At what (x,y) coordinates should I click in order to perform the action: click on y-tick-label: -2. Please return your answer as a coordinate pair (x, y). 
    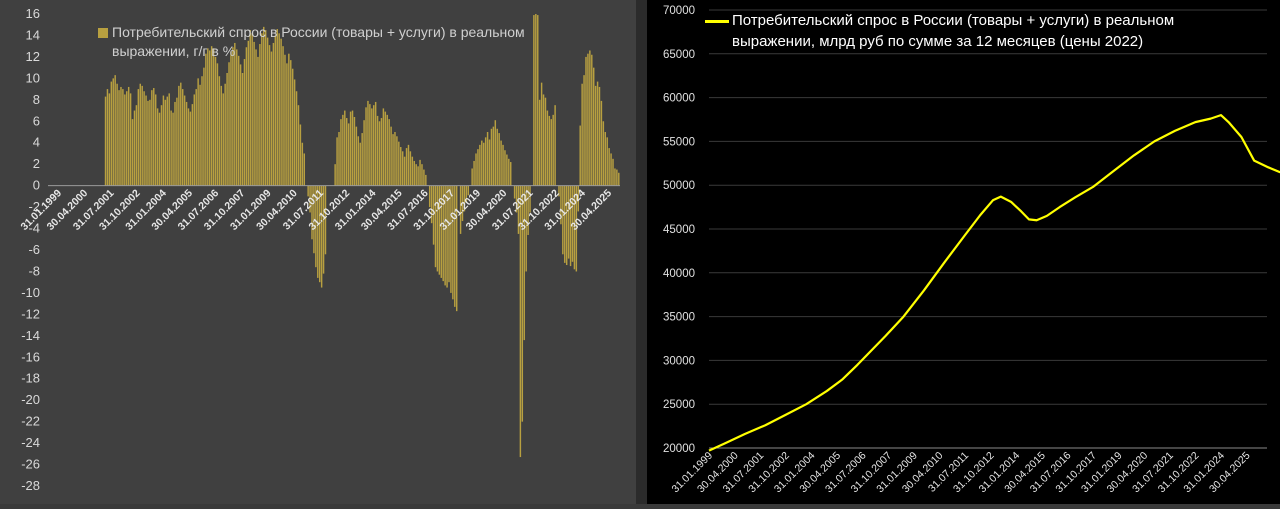
    Looking at the image, I should click on (34, 206).